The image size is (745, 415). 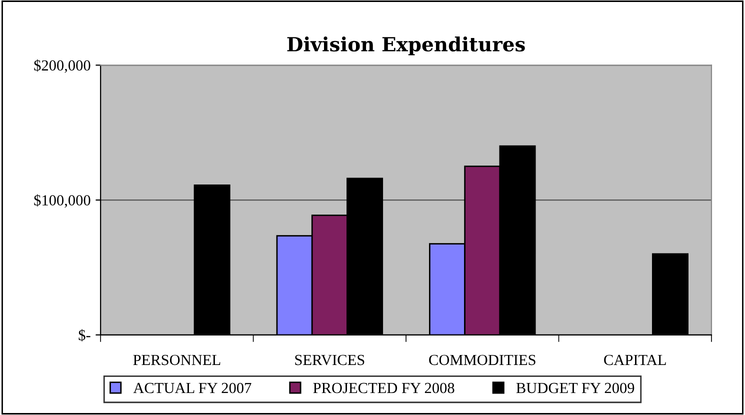 What do you see at coordinates (482, 360) in the screenshot?
I see `x-tick-label: COMMODITIES` at bounding box center [482, 360].